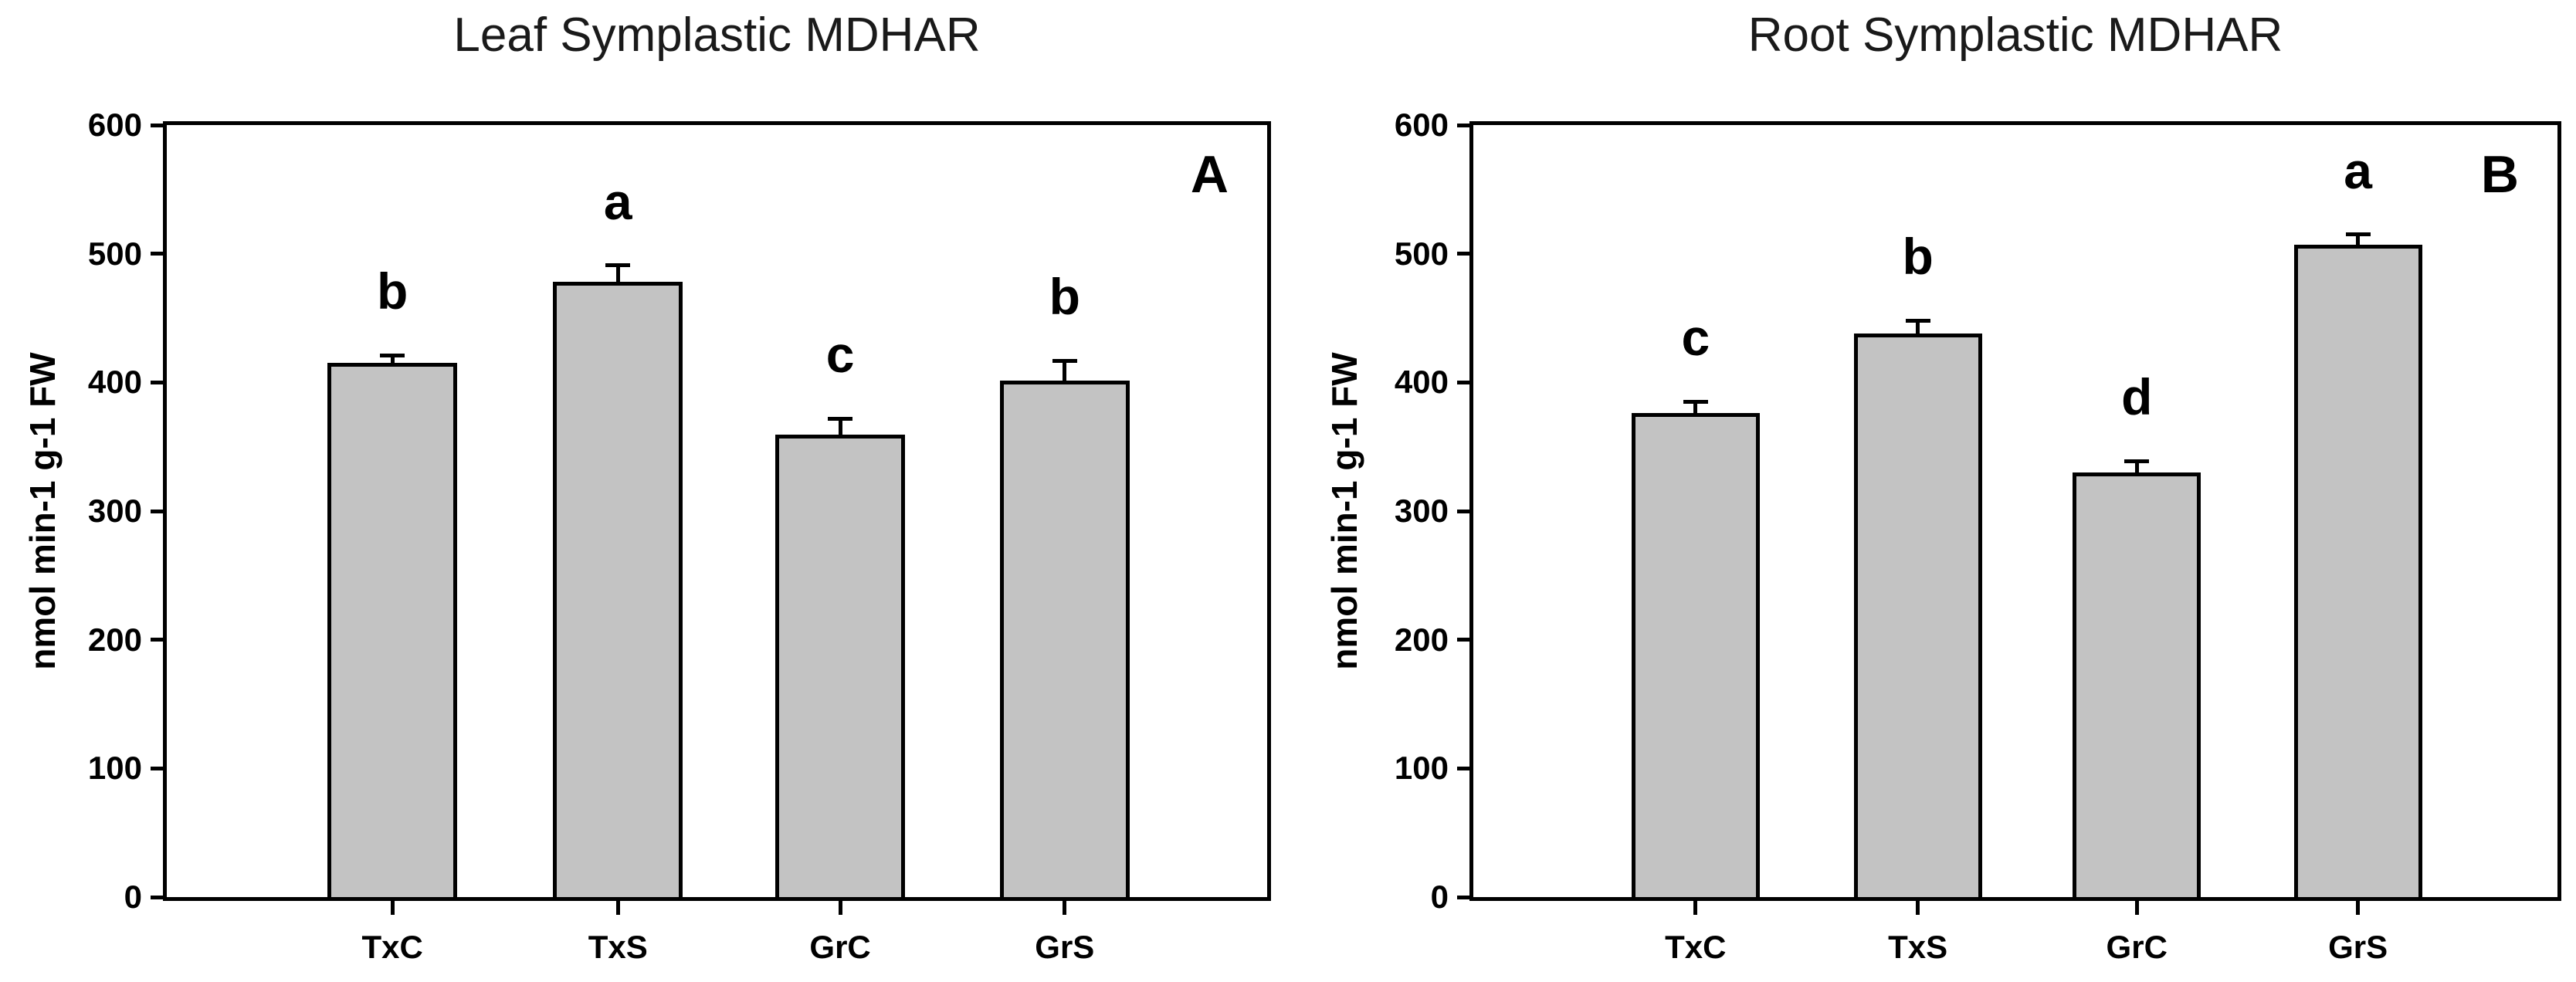 The width and height of the screenshot is (2576, 982). What do you see at coordinates (1209, 174) in the screenshot?
I see `panel-label: A` at bounding box center [1209, 174].